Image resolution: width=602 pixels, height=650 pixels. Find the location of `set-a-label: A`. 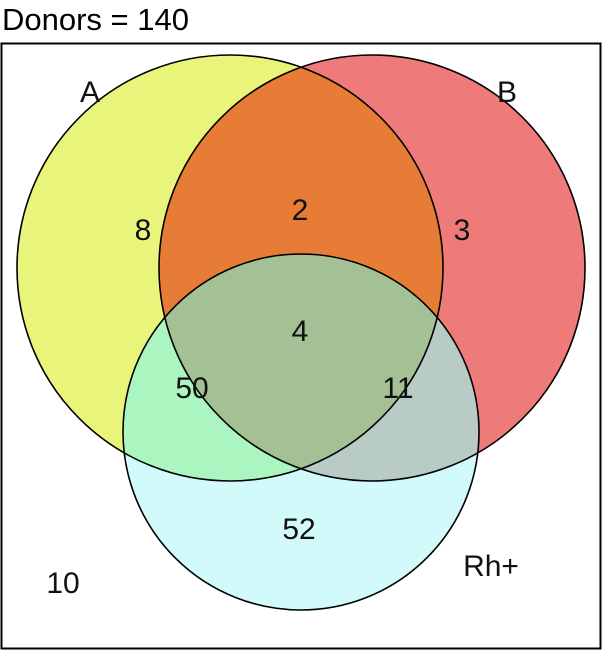

set-a-label: A is located at coordinates (90, 92).